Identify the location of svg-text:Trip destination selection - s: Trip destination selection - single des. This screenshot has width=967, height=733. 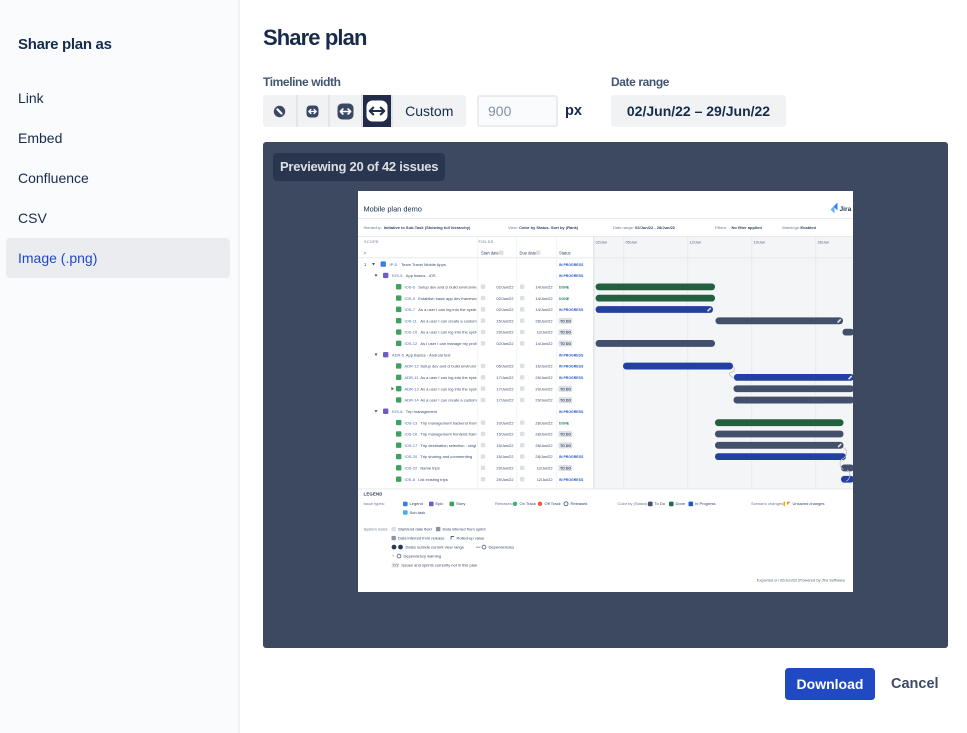
(453, 445).